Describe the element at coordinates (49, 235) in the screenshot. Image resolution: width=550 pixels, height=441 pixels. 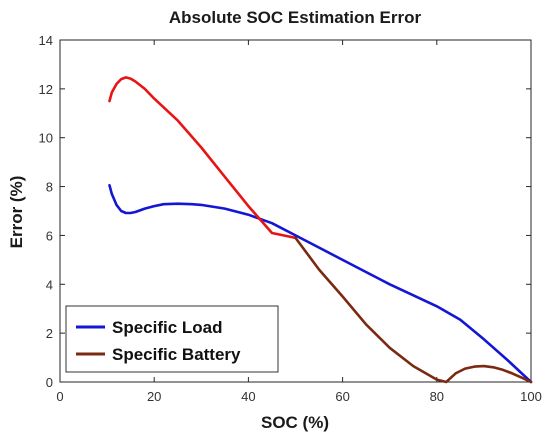
I see `y-tick-label: 6` at that location.